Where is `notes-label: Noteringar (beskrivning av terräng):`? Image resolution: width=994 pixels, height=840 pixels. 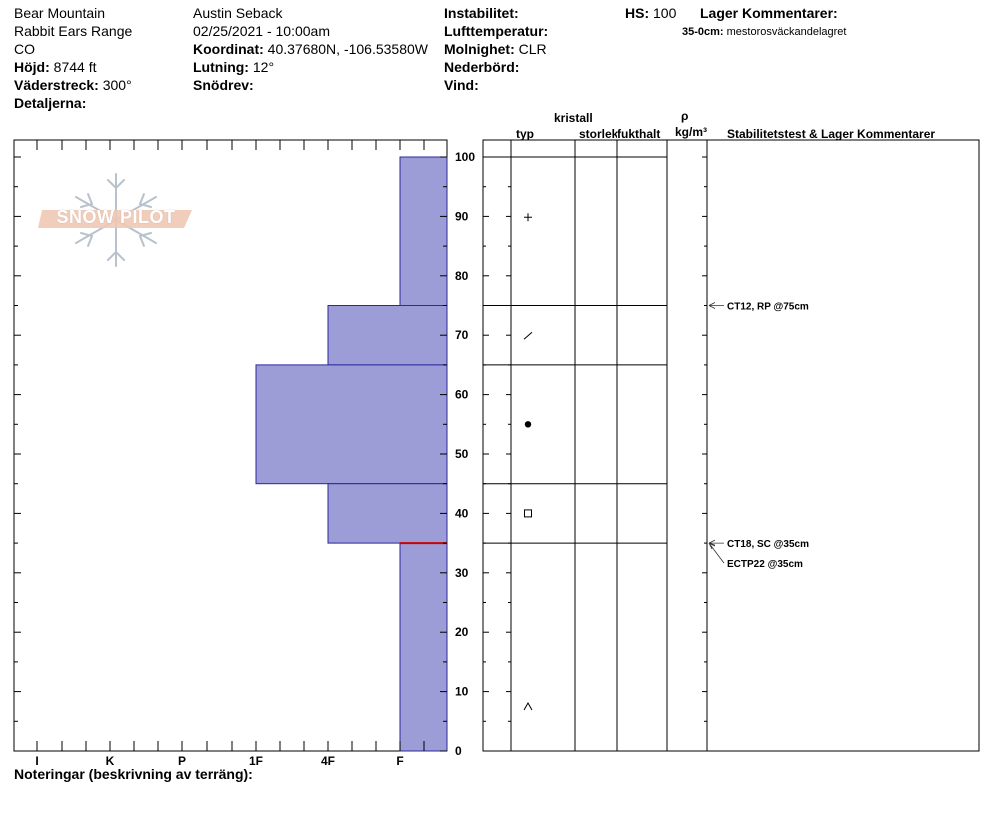
notes-label: Noteringar (beskrivning av terräng): is located at coordinates (133, 774).